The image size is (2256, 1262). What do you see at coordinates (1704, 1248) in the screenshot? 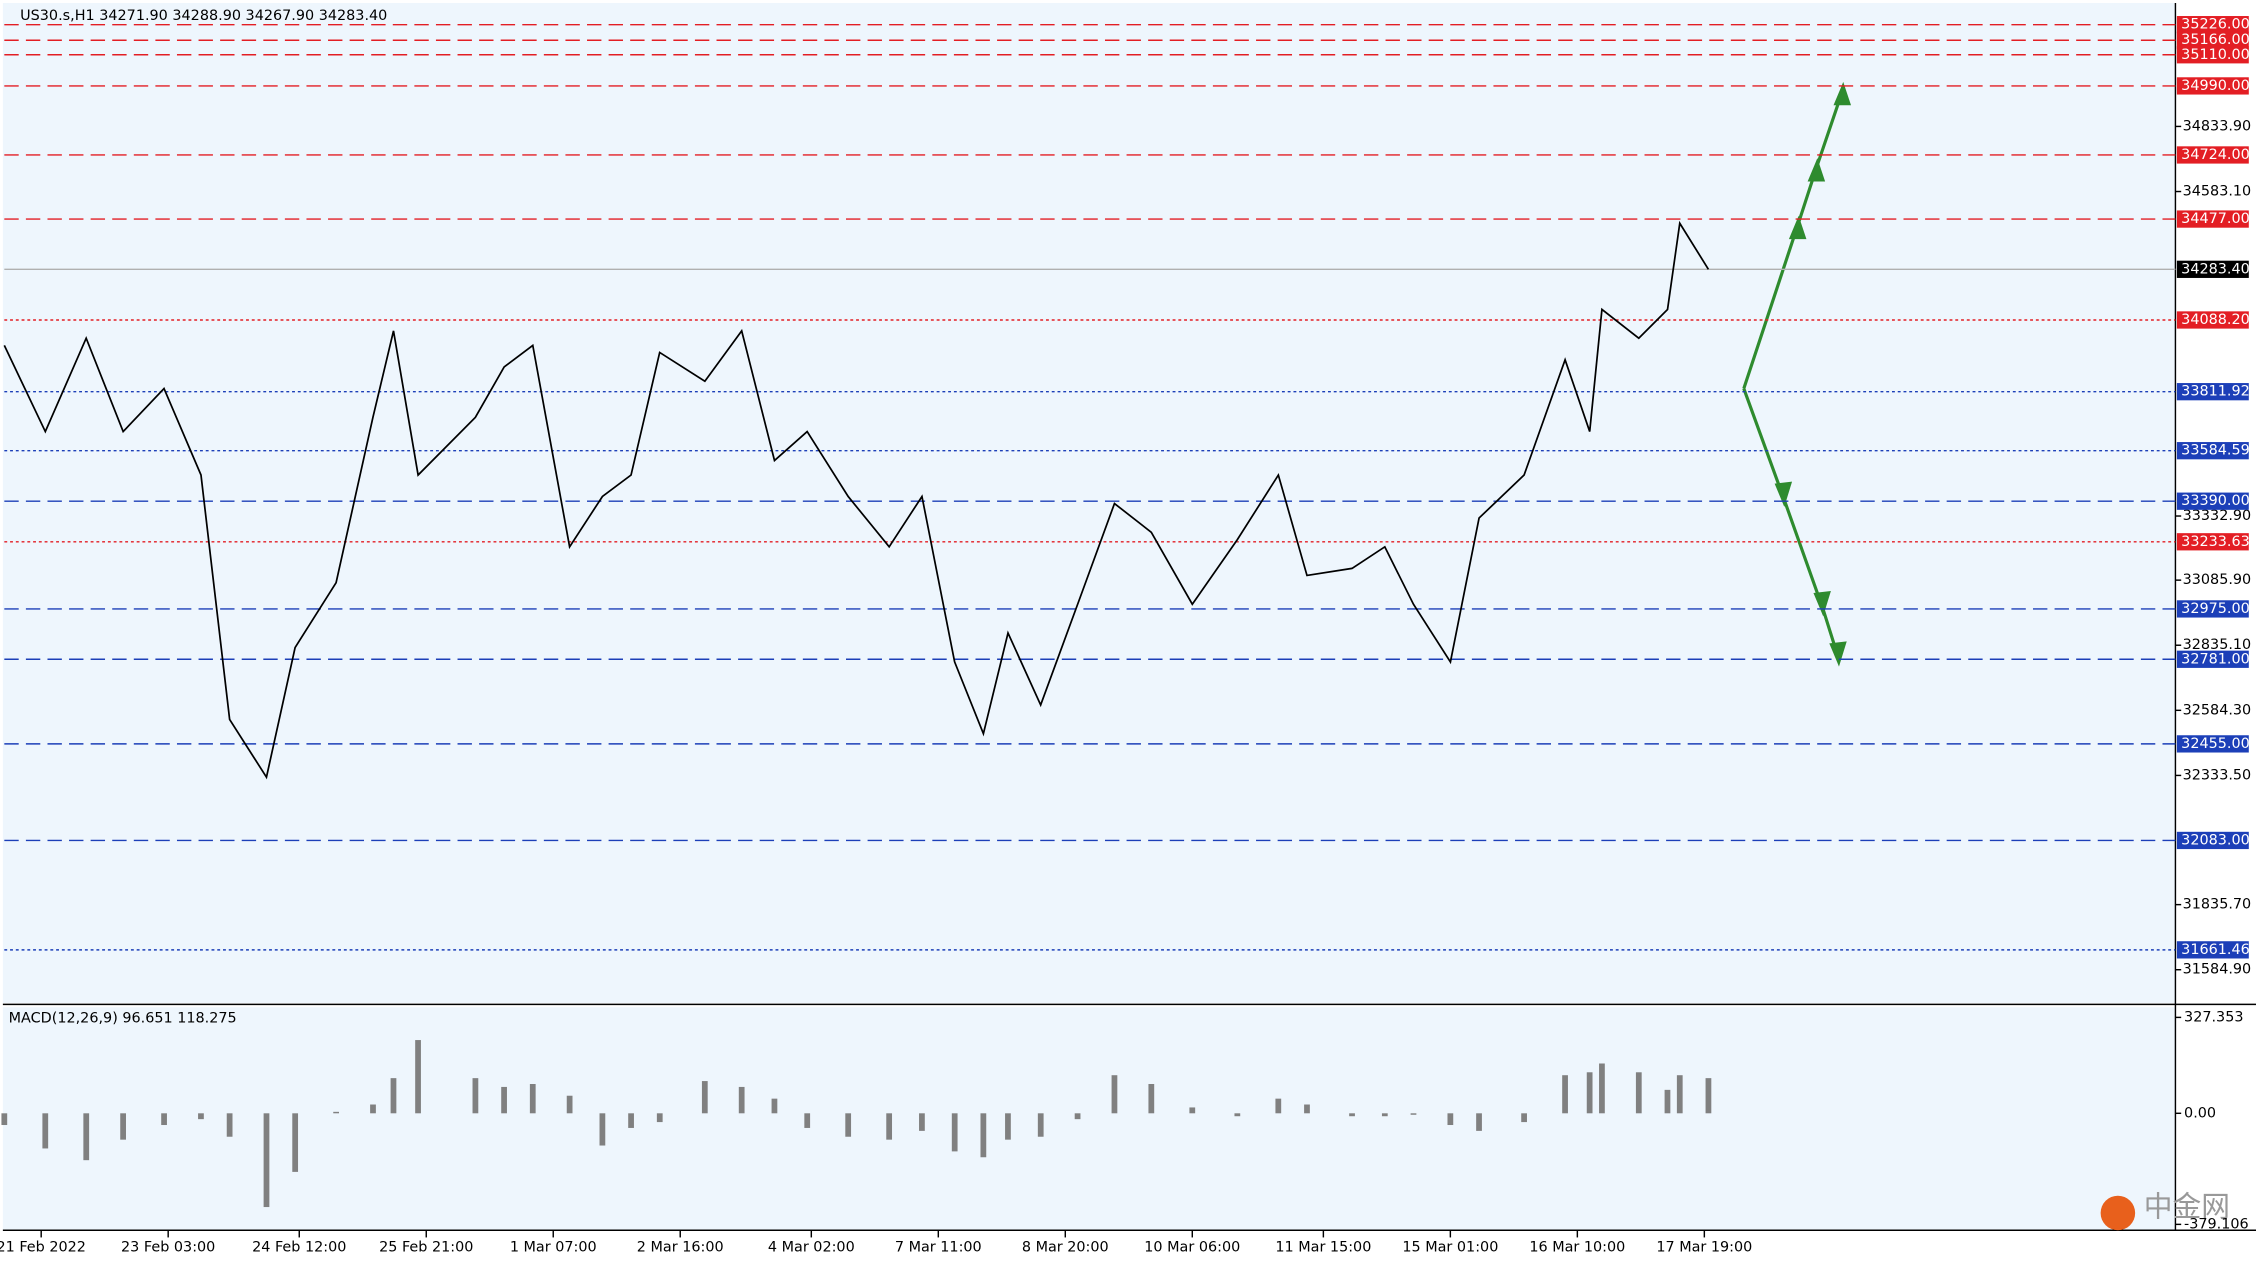
I see `x-tick-label: 17 Mar 19:00` at bounding box center [1704, 1248].